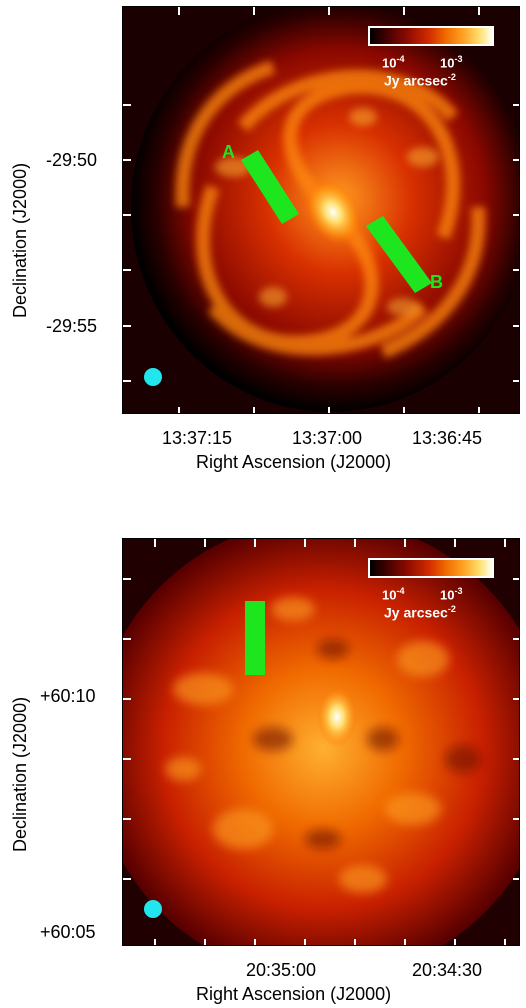 Image resolution: width=526 pixels, height=1008 pixels. Describe the element at coordinates (281, 970) in the screenshot. I see `x-tick-label: 20:35:00` at that location.